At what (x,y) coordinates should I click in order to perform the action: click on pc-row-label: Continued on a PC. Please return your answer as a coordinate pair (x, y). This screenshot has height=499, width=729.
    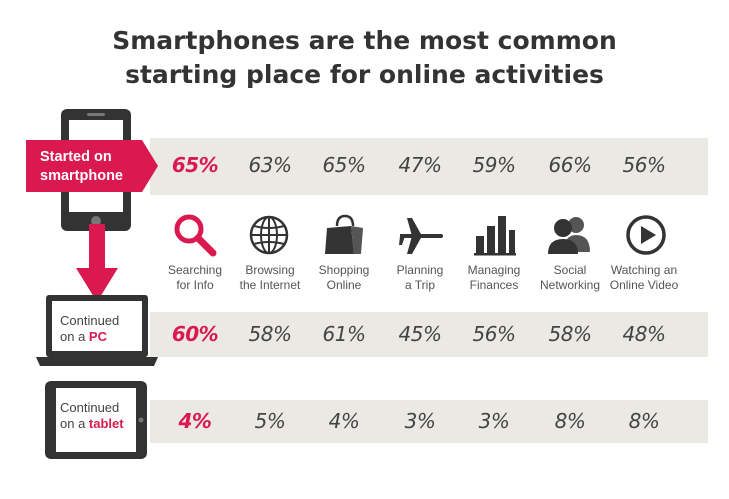
    Looking at the image, I should click on (89, 329).